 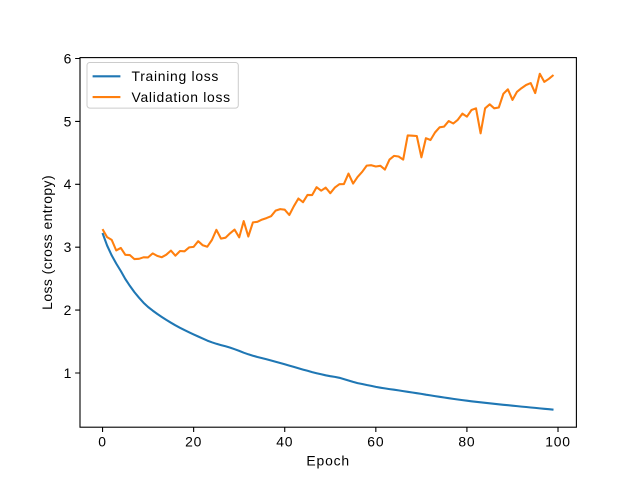 What do you see at coordinates (68, 310) in the screenshot?
I see `svg-text: 2` at bounding box center [68, 310].